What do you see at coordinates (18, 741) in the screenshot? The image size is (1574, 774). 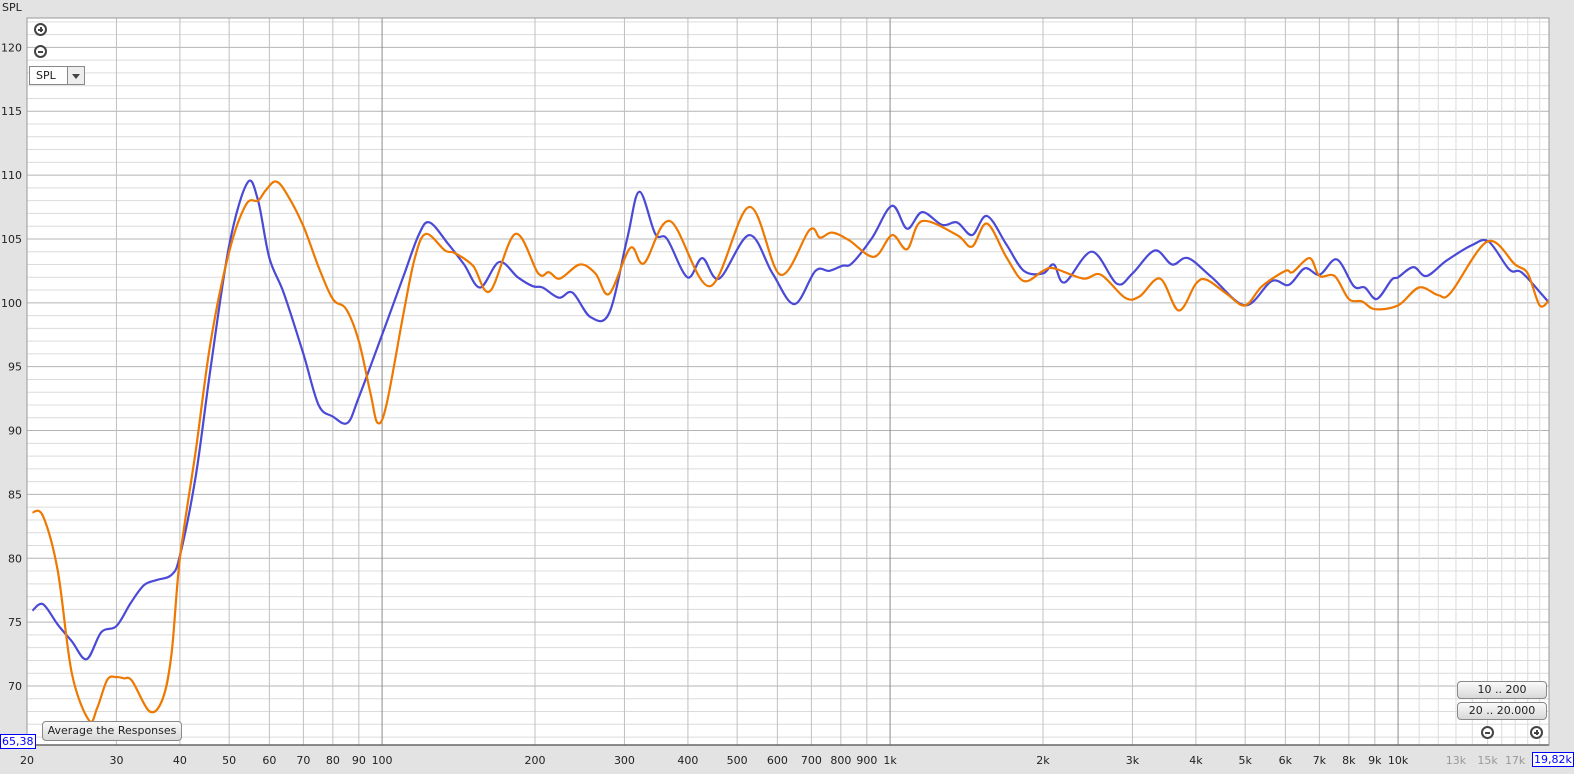 I see `y-cursor-readout: 65,38` at bounding box center [18, 741].